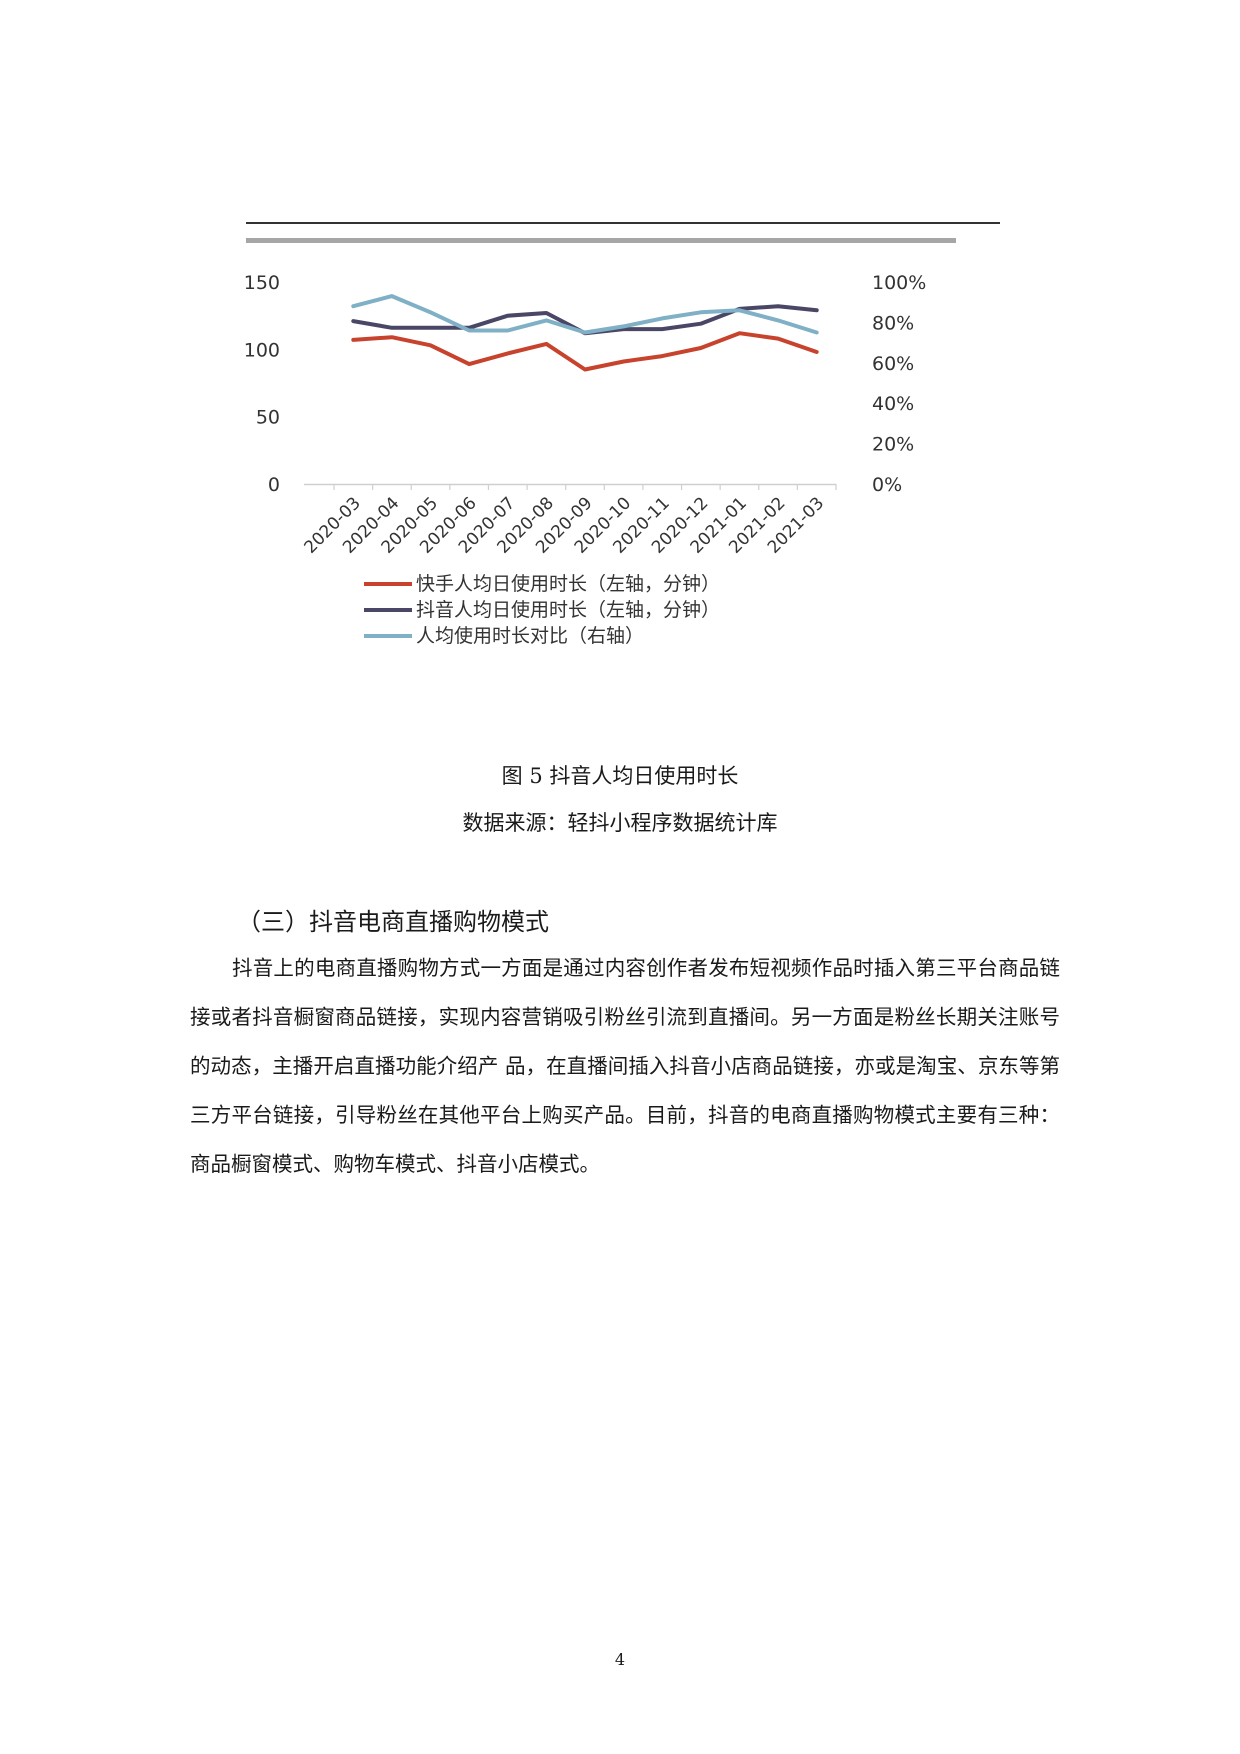  What do you see at coordinates (623, 223) in the screenshot?
I see `top-rule` at bounding box center [623, 223].